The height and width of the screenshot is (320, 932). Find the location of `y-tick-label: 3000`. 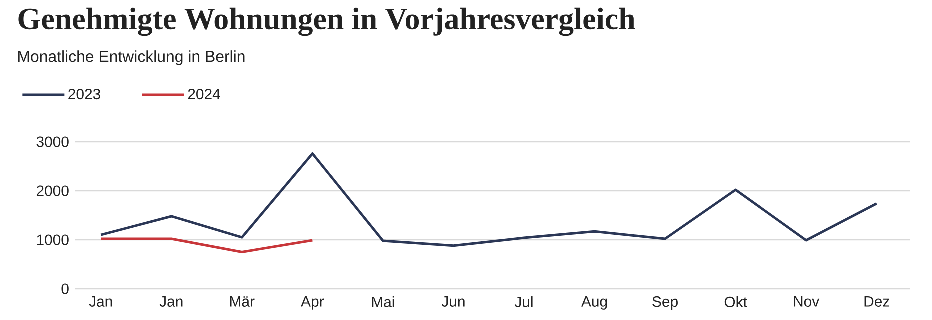

y-tick-label: 3000 is located at coordinates (52, 142).